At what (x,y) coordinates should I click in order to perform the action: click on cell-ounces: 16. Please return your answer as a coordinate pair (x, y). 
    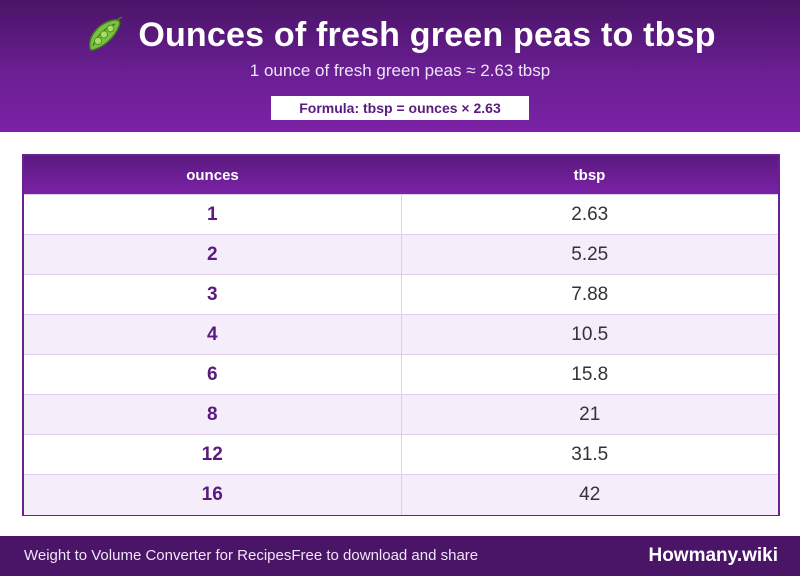
    Looking at the image, I should click on (213, 494).